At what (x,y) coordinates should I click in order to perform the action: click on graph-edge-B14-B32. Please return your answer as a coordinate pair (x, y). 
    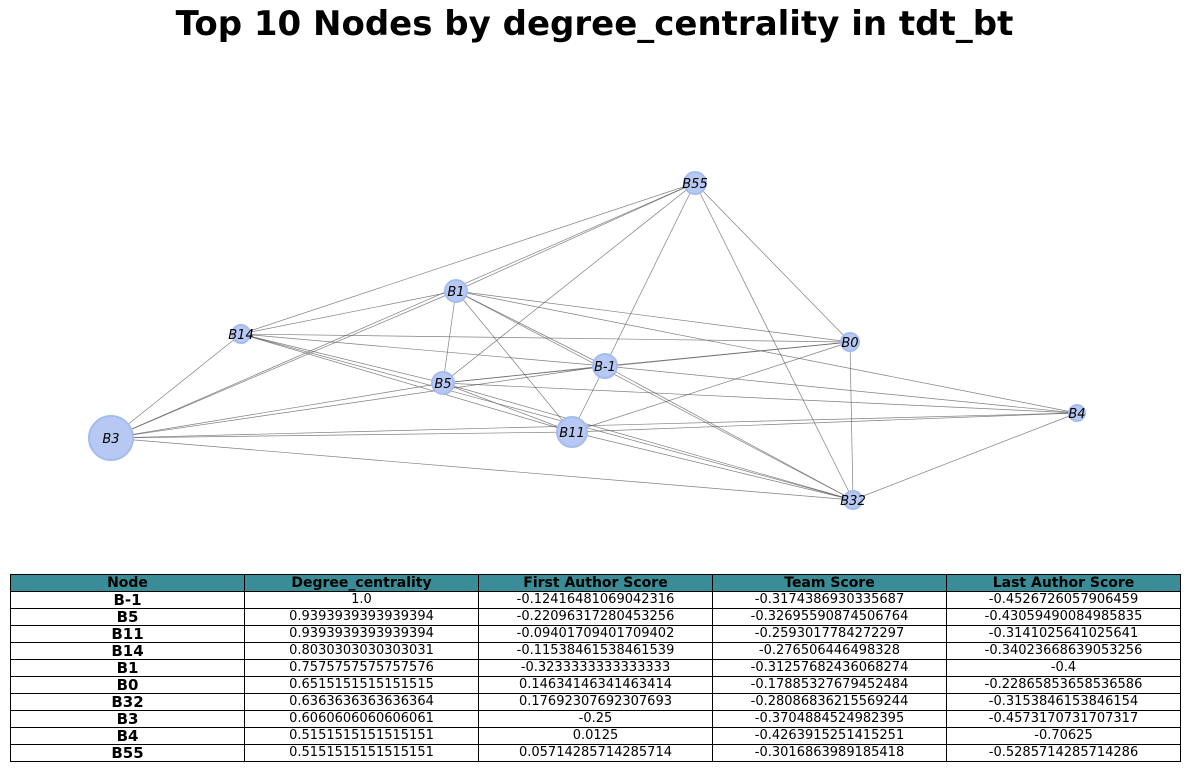
    Looking at the image, I should click on (547, 417).